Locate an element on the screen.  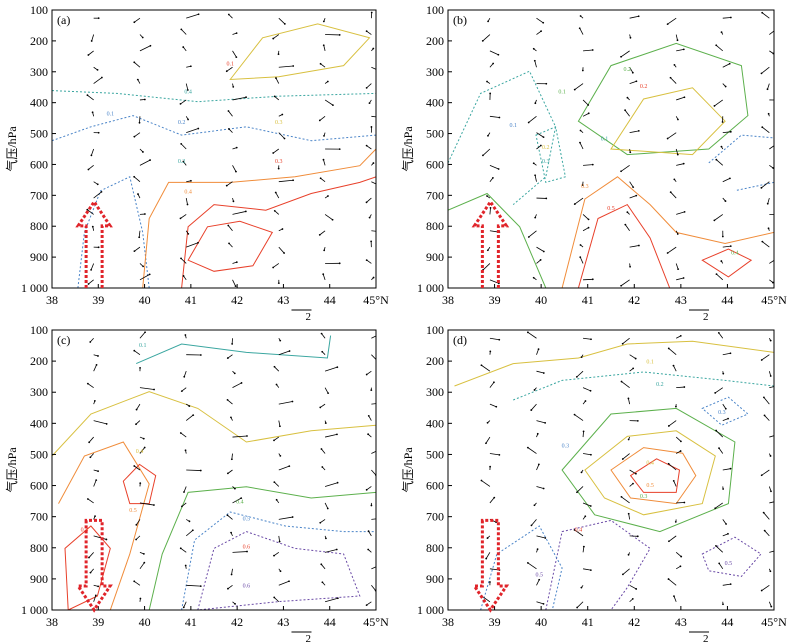
x-tick-label: 38 is located at coordinates (448, 300).